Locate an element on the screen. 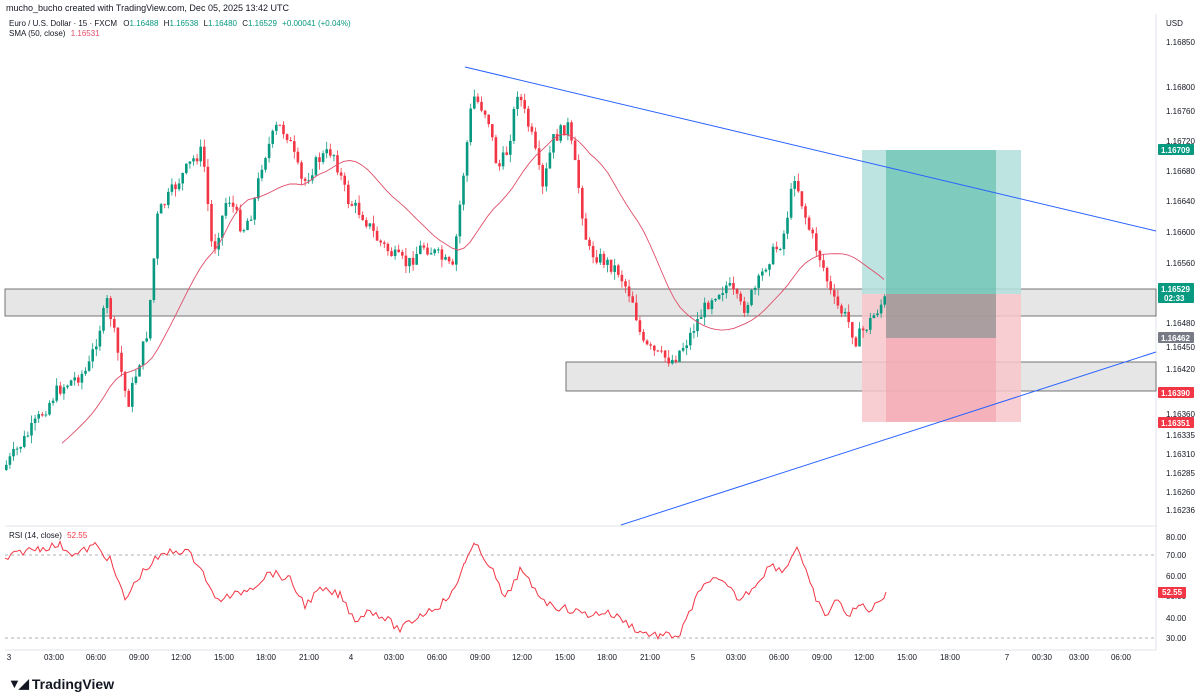 The image size is (1200, 699). support-zone is located at coordinates (861, 376).